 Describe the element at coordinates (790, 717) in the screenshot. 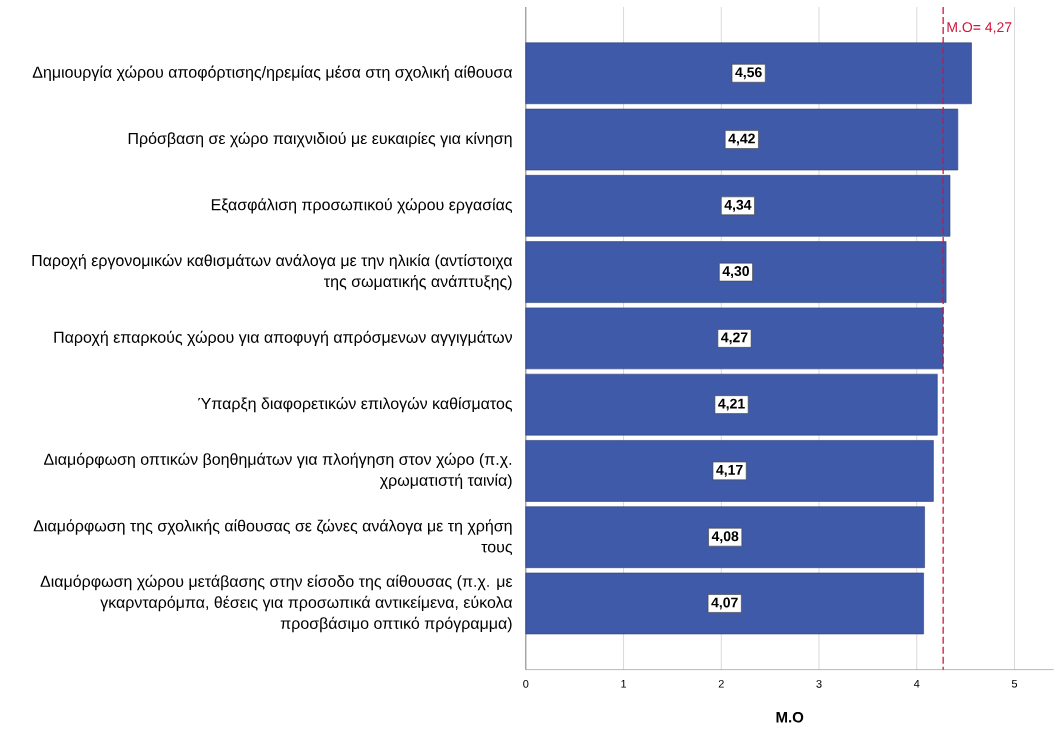

I see `x-axis-title: M.O` at that location.